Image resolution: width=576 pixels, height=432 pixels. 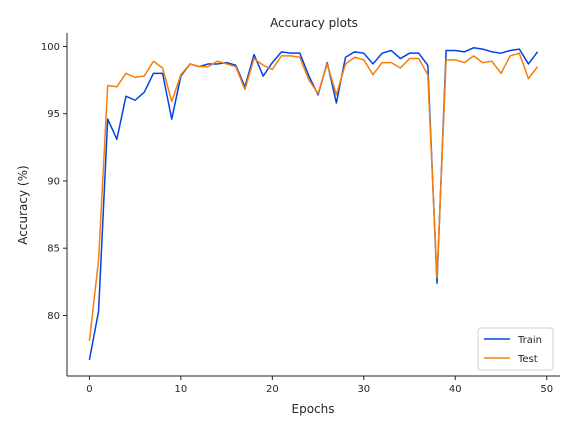 I want to click on legend-label-test: Test, so click(x=527, y=359).